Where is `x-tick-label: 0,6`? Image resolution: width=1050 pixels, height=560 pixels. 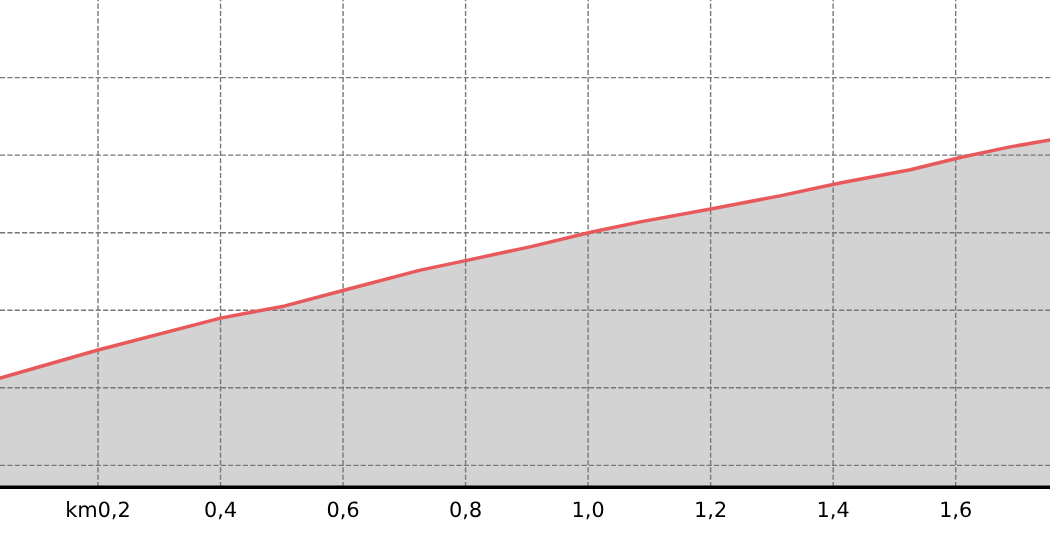 x-tick-label: 0,6 is located at coordinates (343, 510).